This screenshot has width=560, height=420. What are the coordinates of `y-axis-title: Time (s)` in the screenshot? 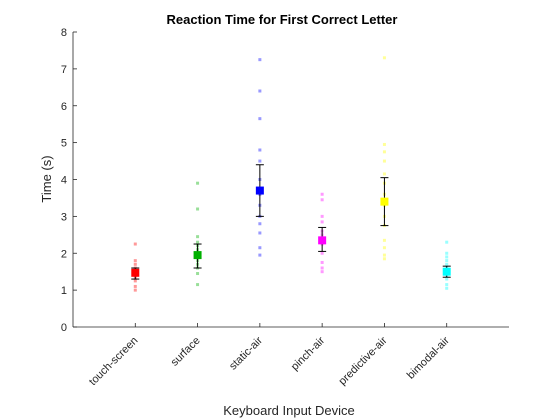 It's located at (46, 178).